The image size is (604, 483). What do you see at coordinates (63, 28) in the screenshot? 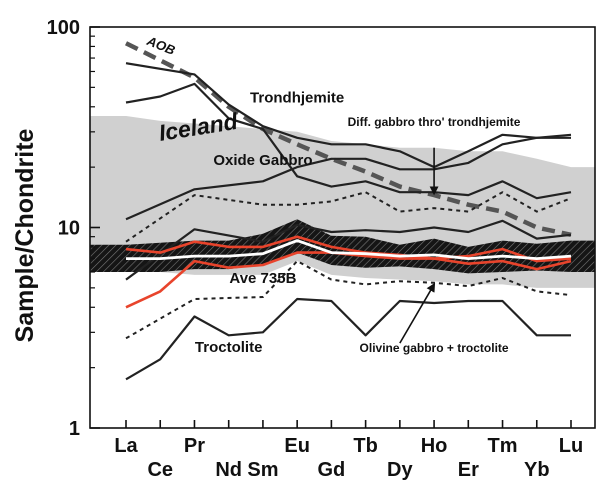
I see `y-tick-label-100: 100` at bounding box center [63, 28].